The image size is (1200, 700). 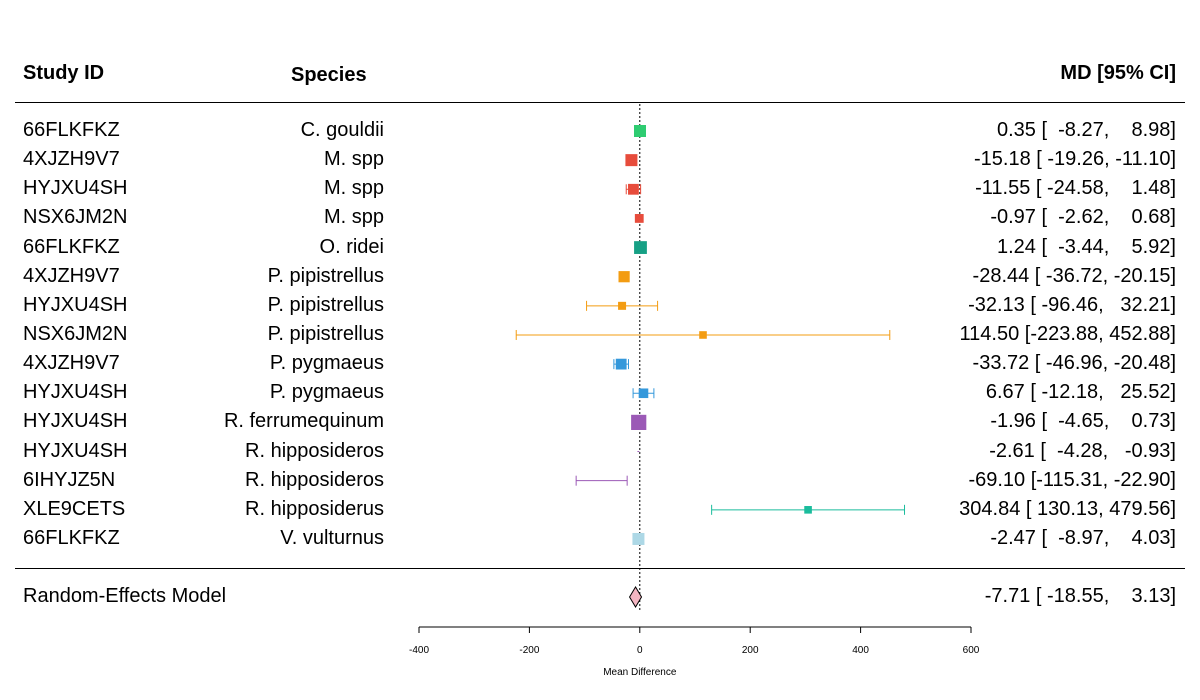 What do you see at coordinates (1074, 275) in the screenshot?
I see `row-ci-text: -28.44 [ -36.72, -20.15]` at bounding box center [1074, 275].